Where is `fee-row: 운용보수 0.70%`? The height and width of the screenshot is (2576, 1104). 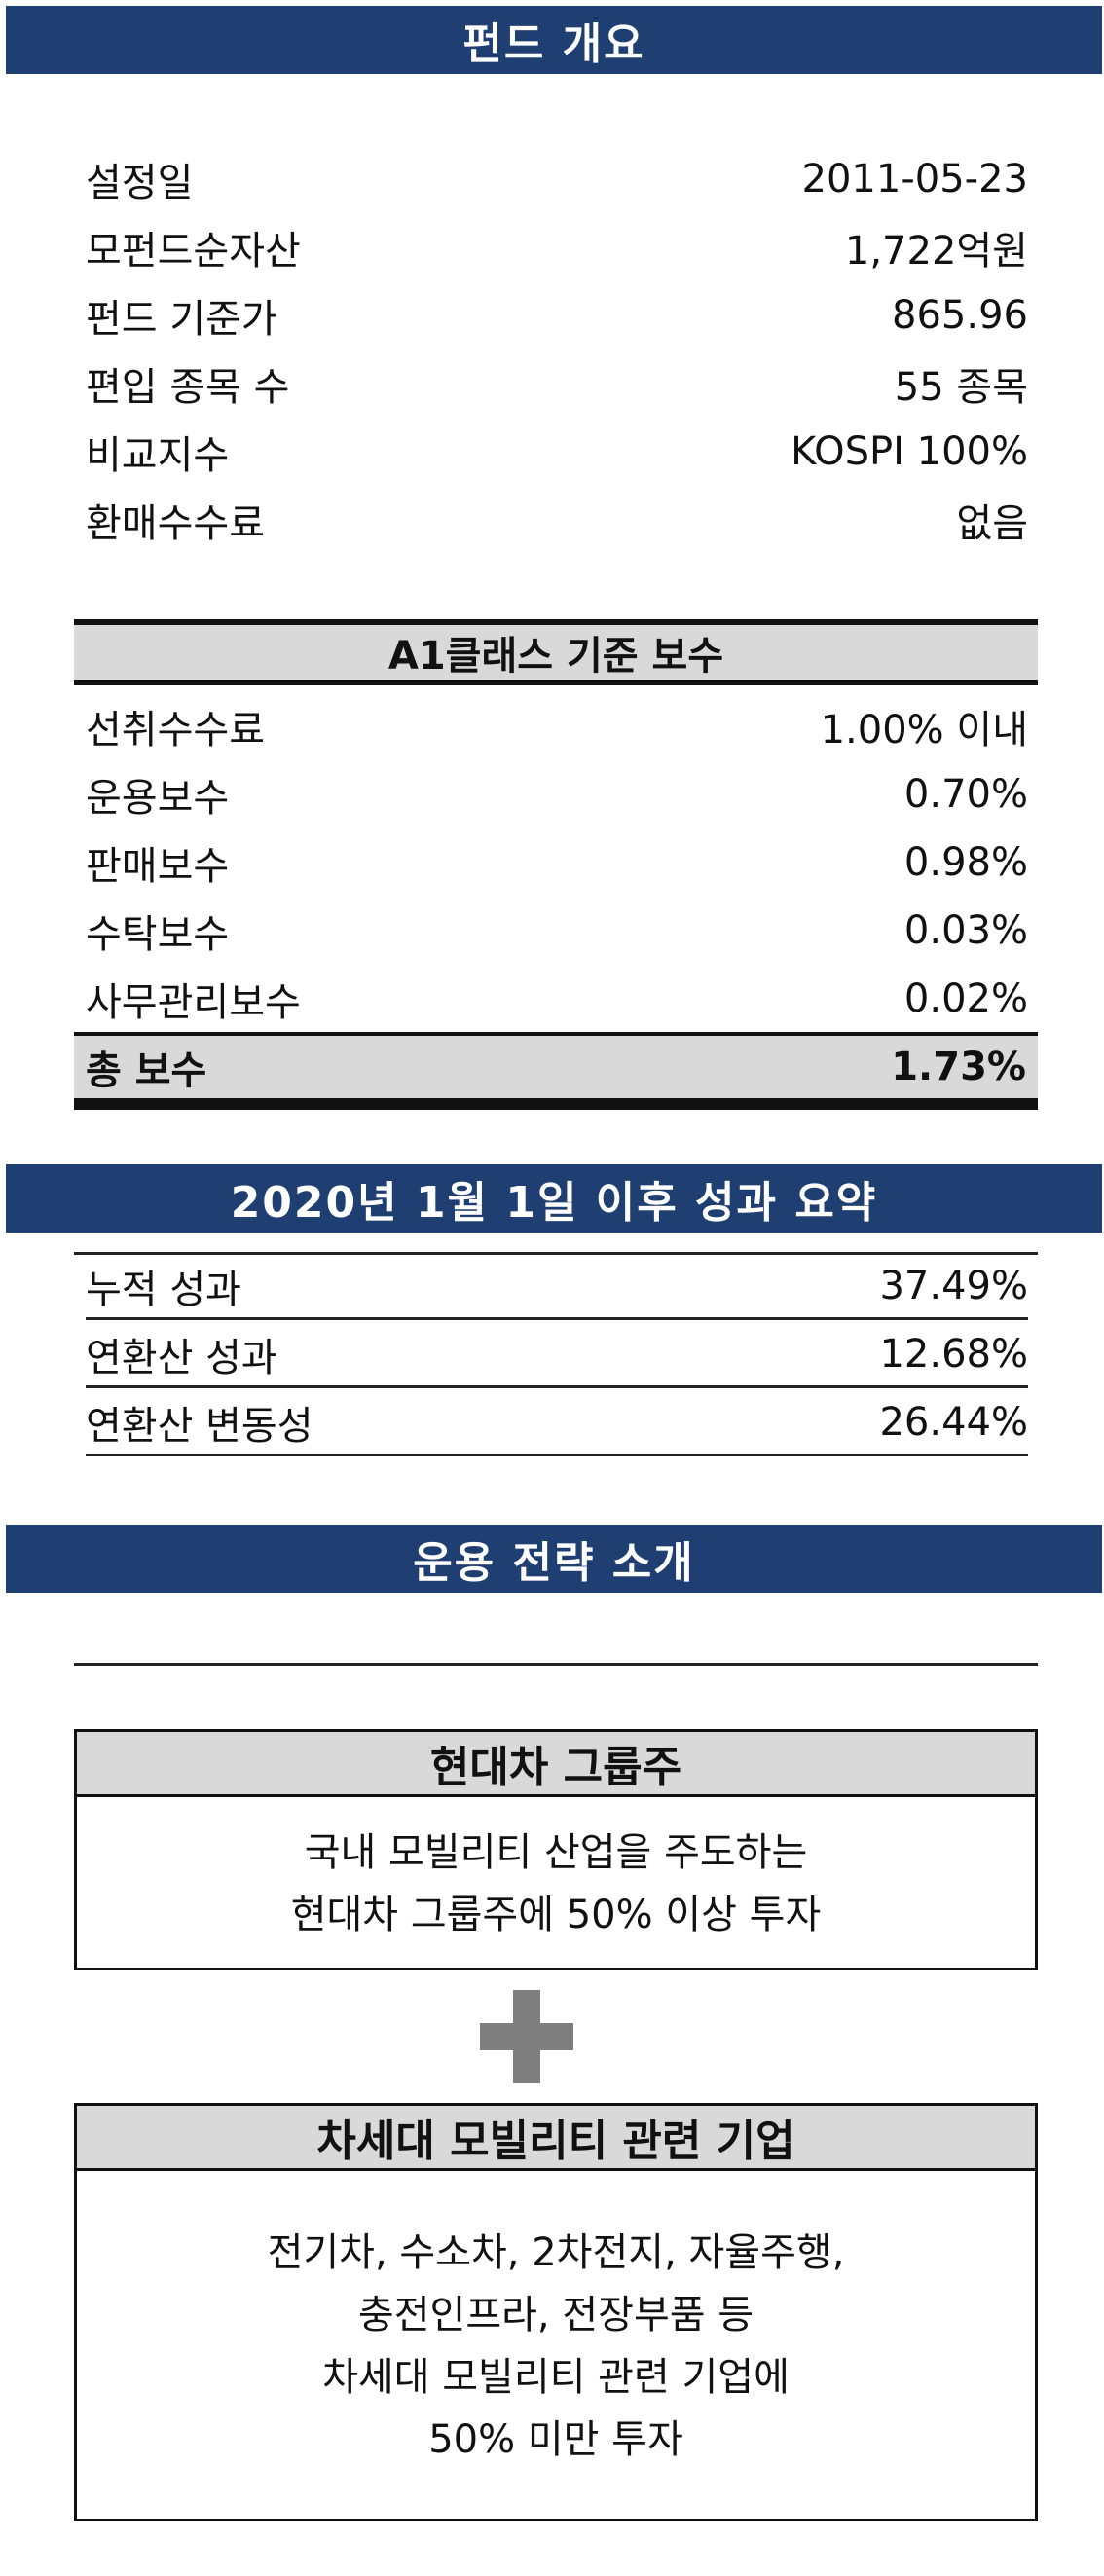
fee-row: 운용보수 0.70% is located at coordinates (557, 794).